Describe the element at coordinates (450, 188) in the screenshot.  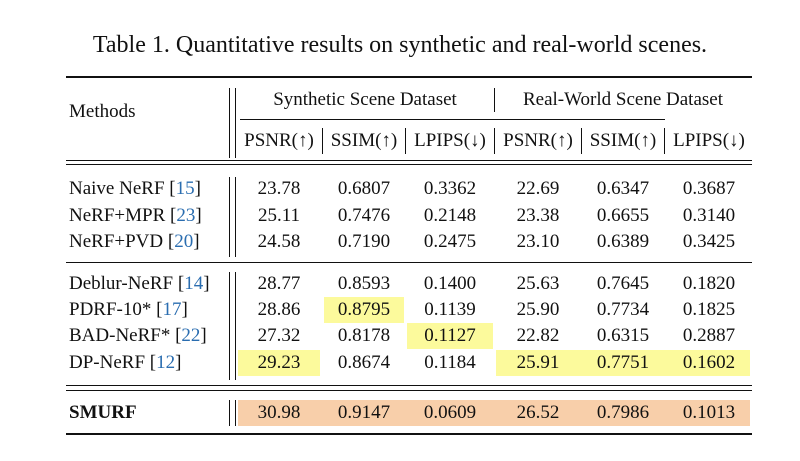
I see `metric-value: 0.3362` at that location.